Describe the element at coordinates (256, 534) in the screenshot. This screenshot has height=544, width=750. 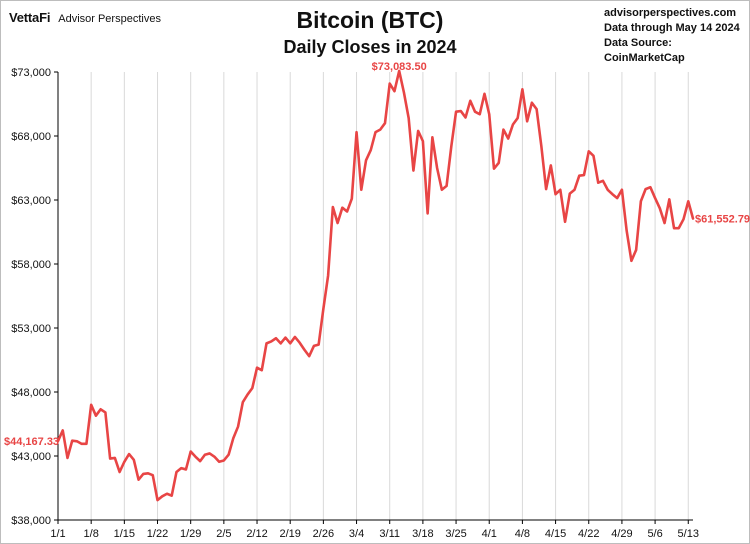
I see `x-tick-label: 2/12` at that location.